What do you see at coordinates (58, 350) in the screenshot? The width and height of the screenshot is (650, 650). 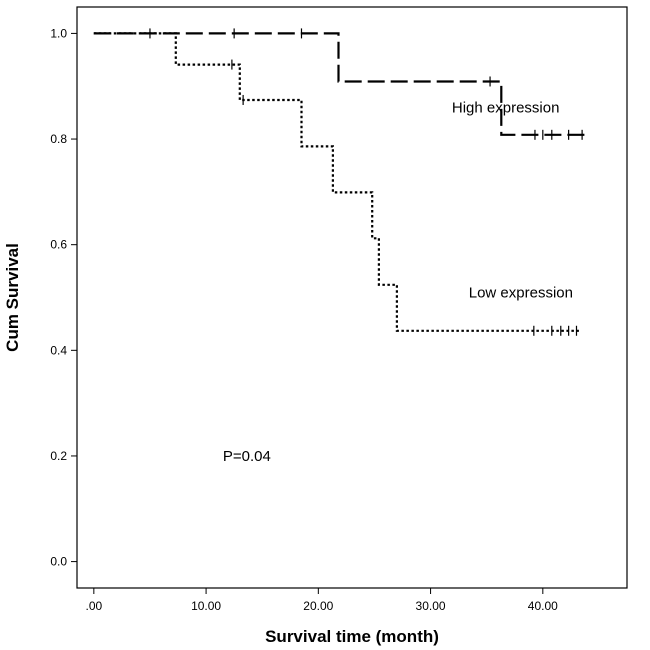 I see `y-tick-label: 0.4` at bounding box center [58, 350].